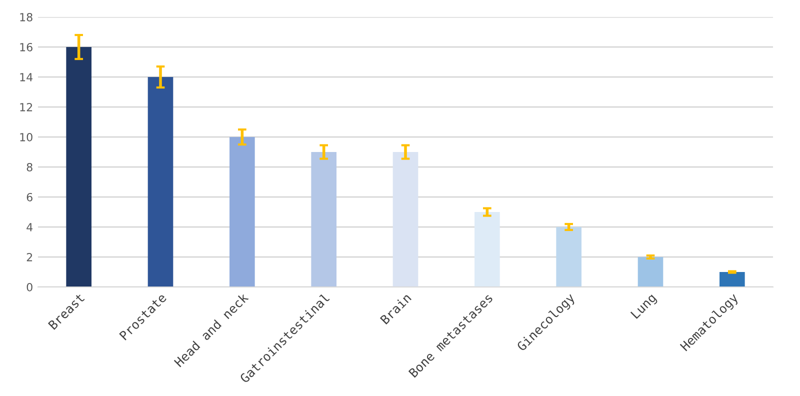 This screenshot has width=800, height=396. What do you see at coordinates (26, 107) in the screenshot?
I see `y-tick-label: 12` at bounding box center [26, 107].